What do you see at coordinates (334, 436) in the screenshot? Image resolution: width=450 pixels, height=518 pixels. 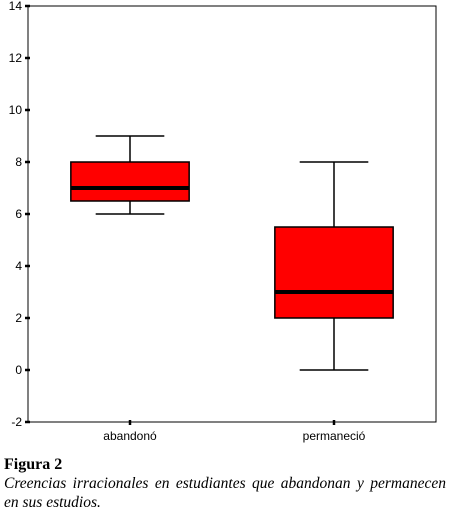 I see `x-category-label: permaneció` at bounding box center [334, 436].